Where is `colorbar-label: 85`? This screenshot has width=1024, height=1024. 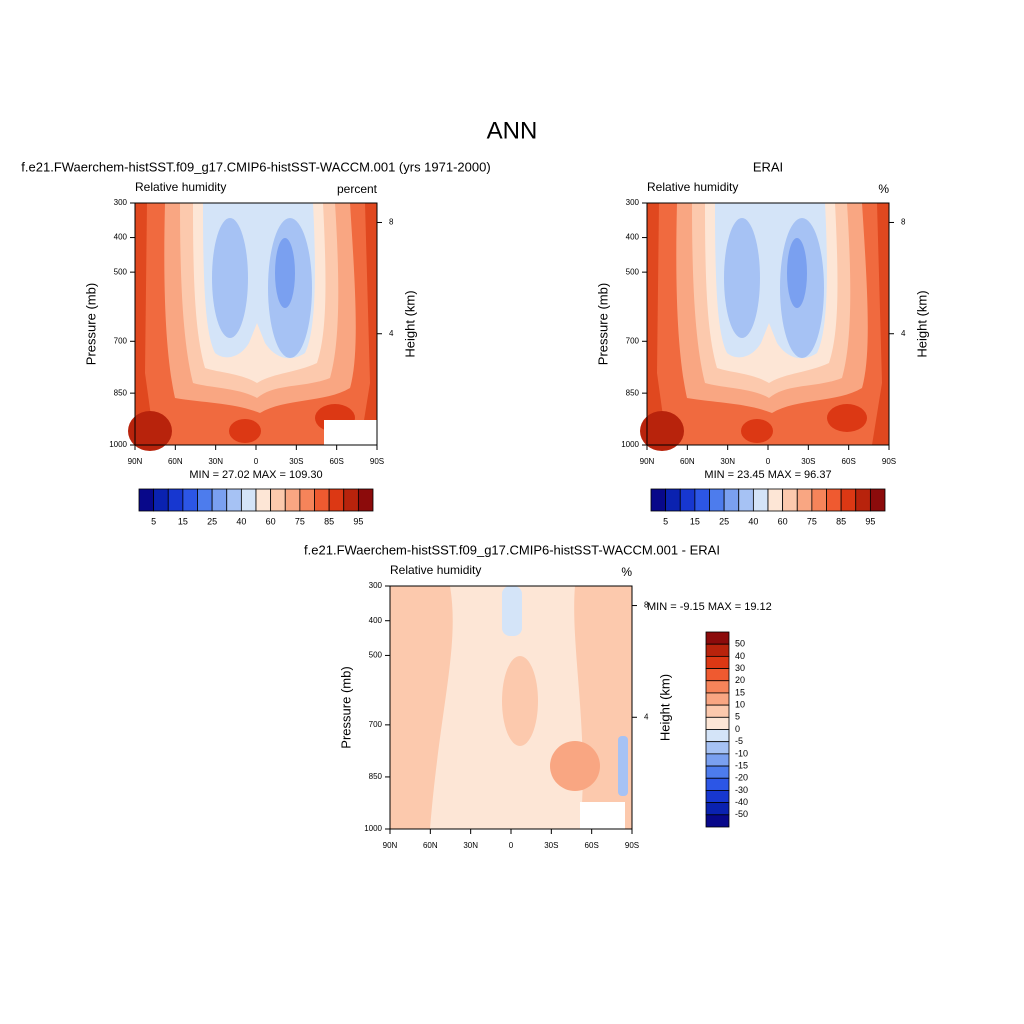 colorbar-label: 85 is located at coordinates (329, 521).